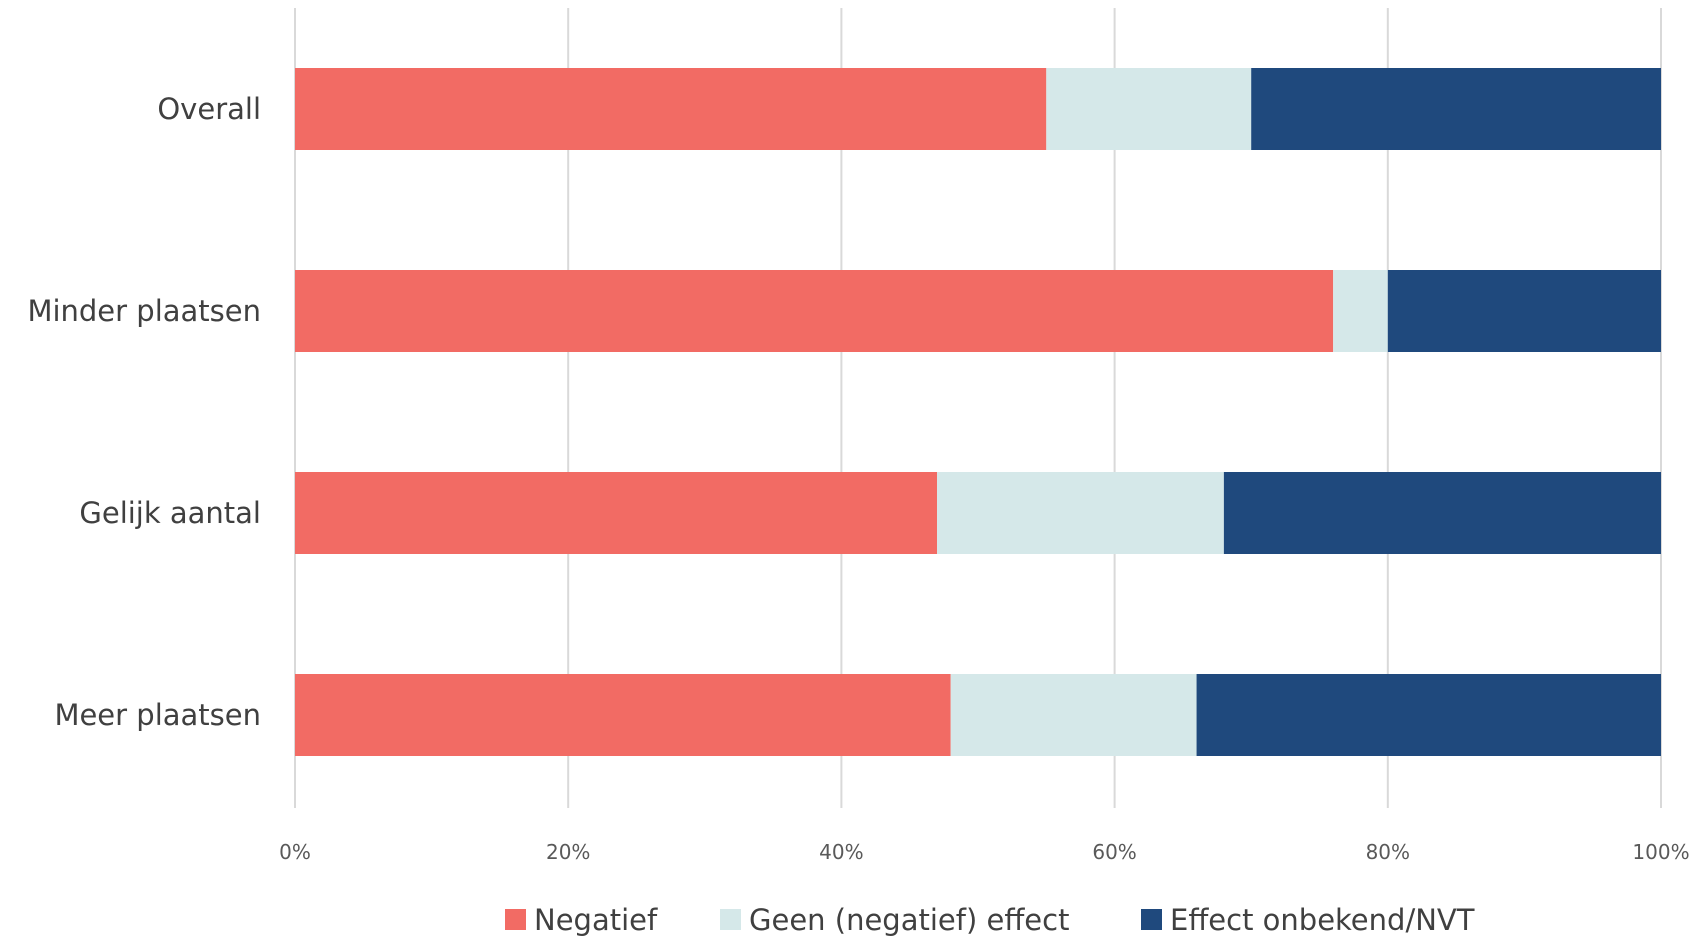 The image size is (1695, 936). Describe the element at coordinates (144, 311) in the screenshot. I see `category-label: Minder plaatsen` at that location.